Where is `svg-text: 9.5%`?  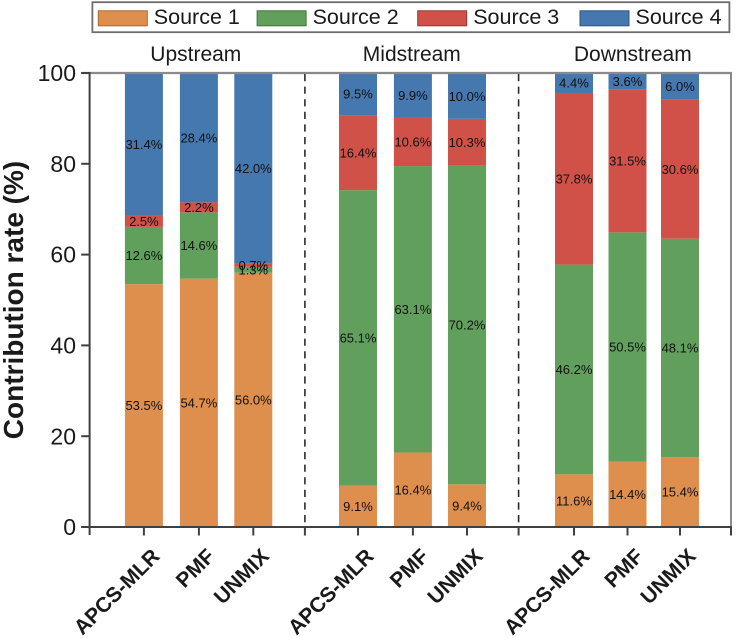 svg-text: 9.5% is located at coordinates (358, 94).